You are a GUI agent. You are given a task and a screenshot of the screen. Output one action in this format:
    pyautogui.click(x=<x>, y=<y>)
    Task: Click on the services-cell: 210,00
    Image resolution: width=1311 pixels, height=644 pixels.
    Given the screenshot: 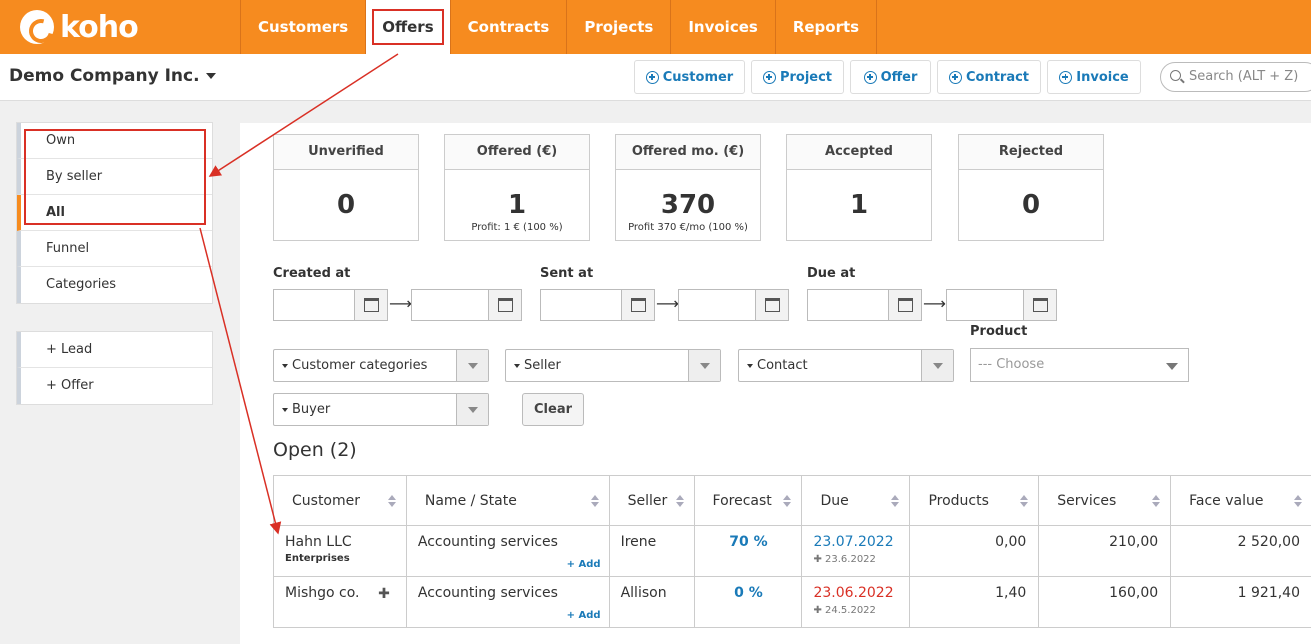 What is the action you would take?
    pyautogui.click(x=1105, y=551)
    